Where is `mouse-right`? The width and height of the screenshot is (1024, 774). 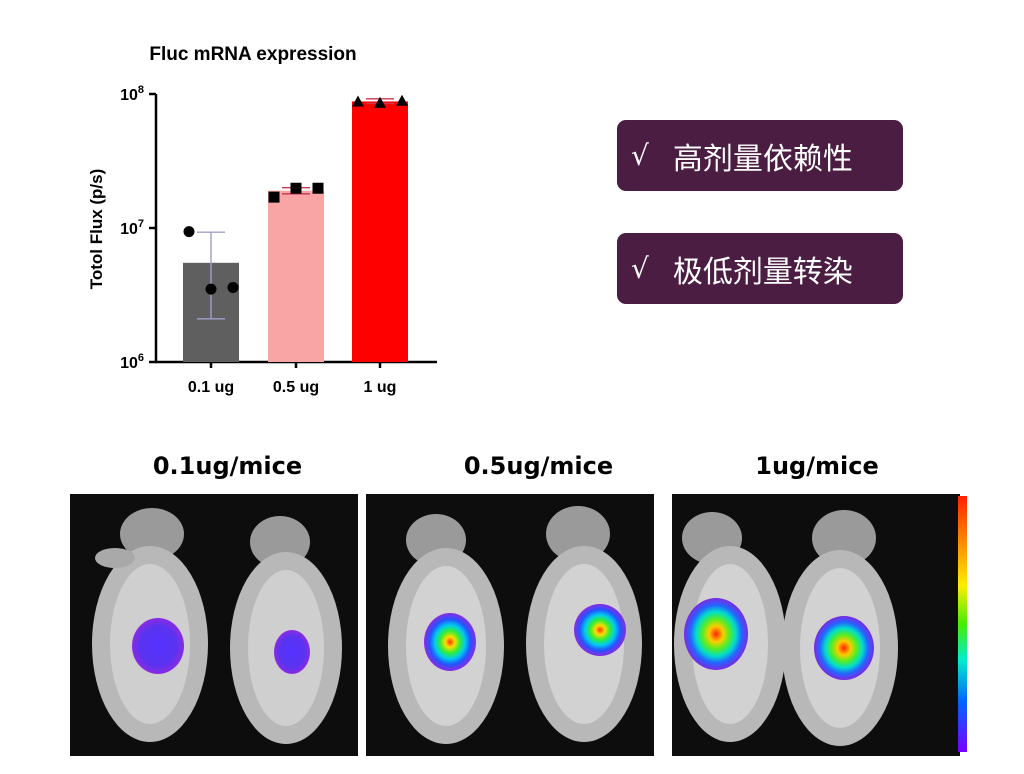 mouse-right is located at coordinates (286, 630).